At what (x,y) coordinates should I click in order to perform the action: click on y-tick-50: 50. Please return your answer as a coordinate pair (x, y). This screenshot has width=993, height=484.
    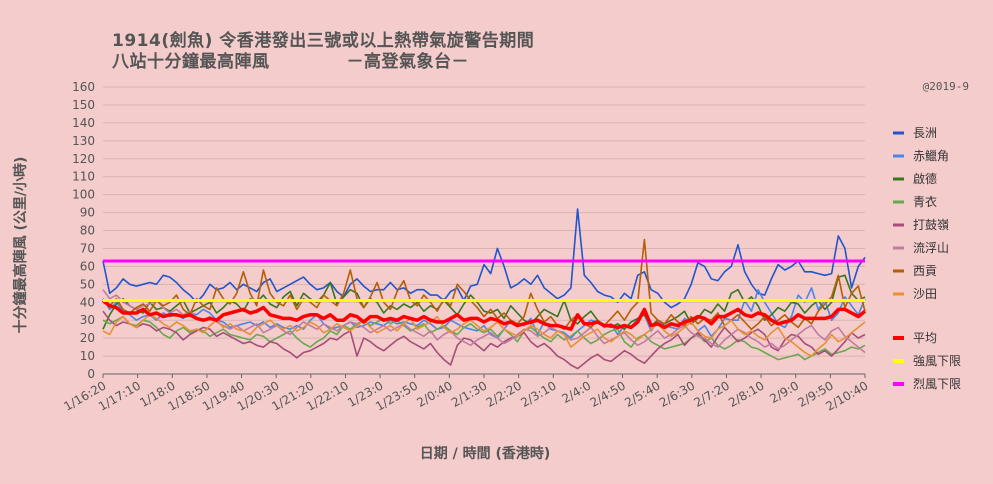
    Looking at the image, I should click on (87, 284).